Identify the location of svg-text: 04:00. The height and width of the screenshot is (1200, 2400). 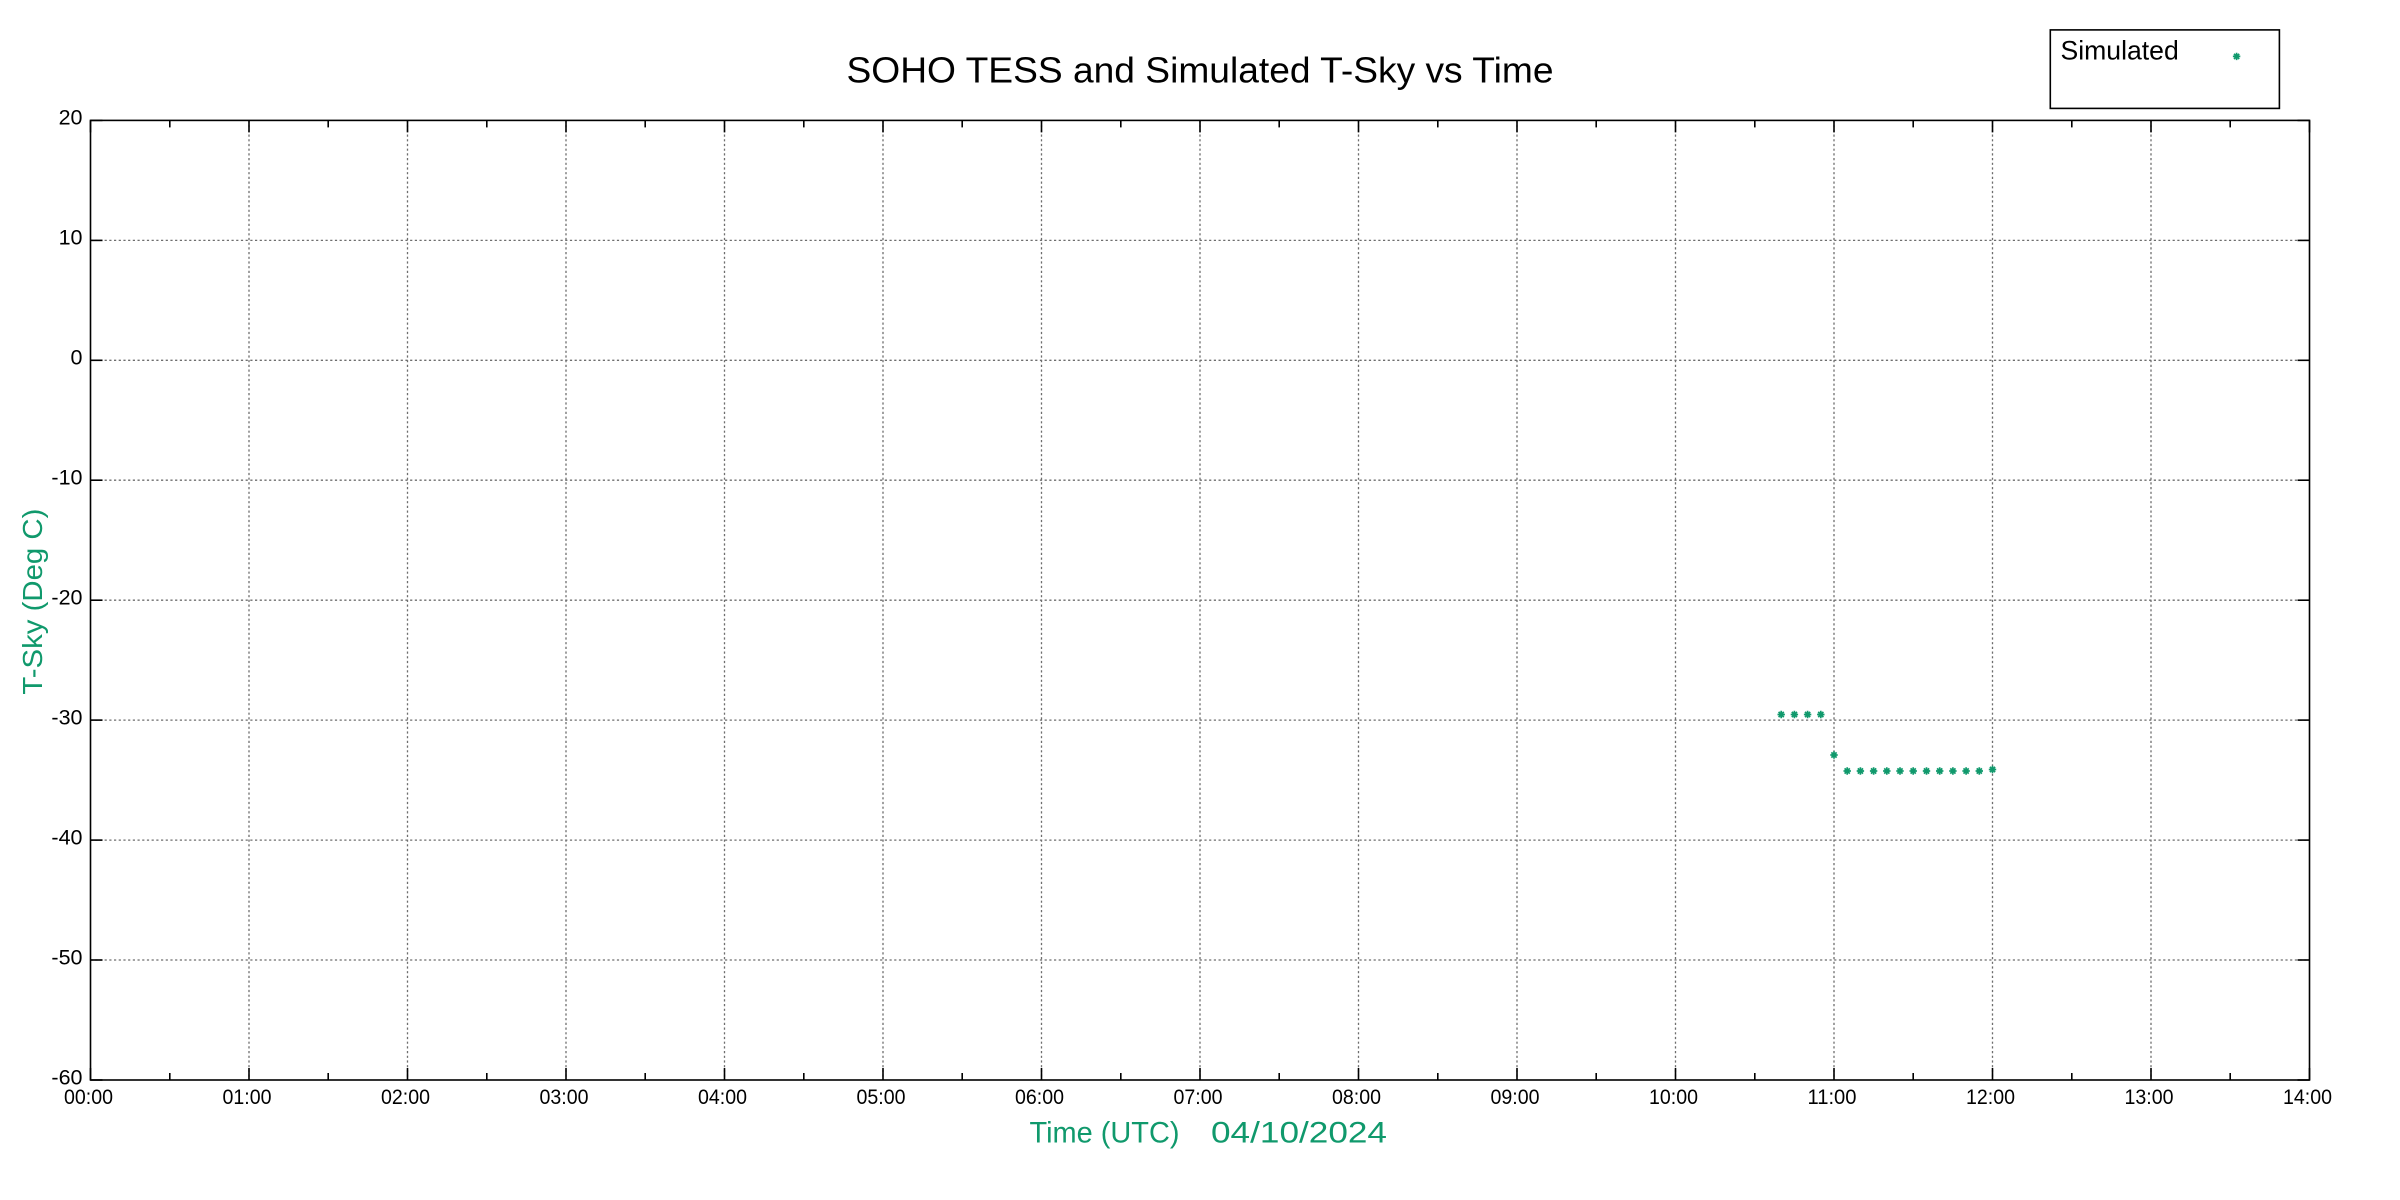
(722, 1097).